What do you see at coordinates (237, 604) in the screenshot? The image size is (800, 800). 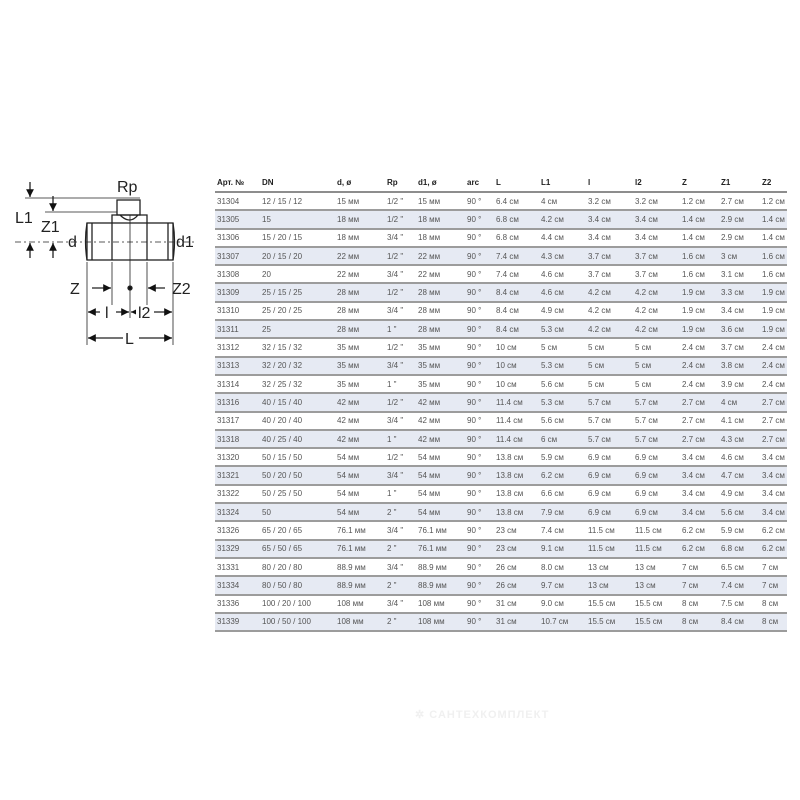 I see `table-cell: 31336` at bounding box center [237, 604].